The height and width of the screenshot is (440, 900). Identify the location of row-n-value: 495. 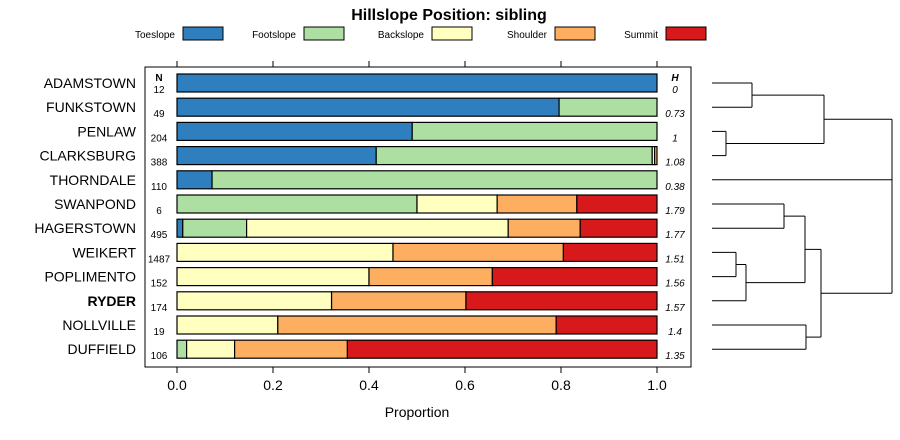
(159, 235).